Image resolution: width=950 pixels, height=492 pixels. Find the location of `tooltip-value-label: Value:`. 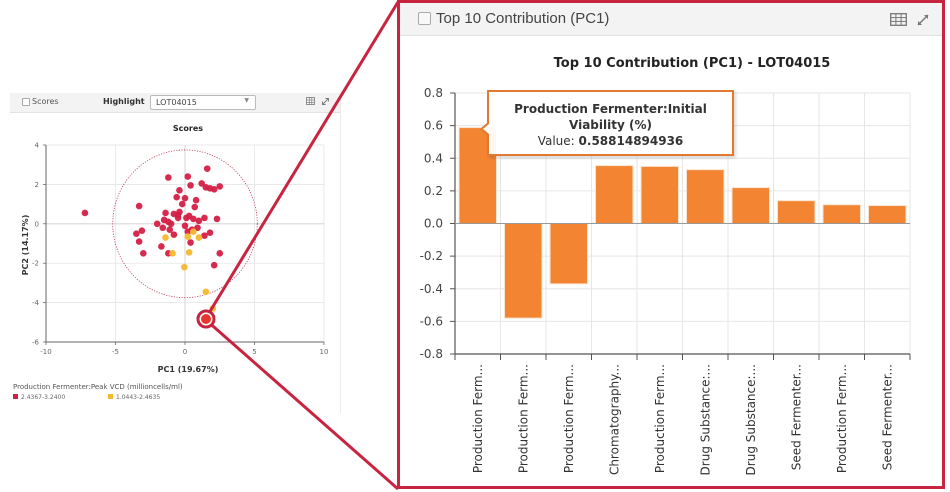

tooltip-value-label: Value: is located at coordinates (556, 141).